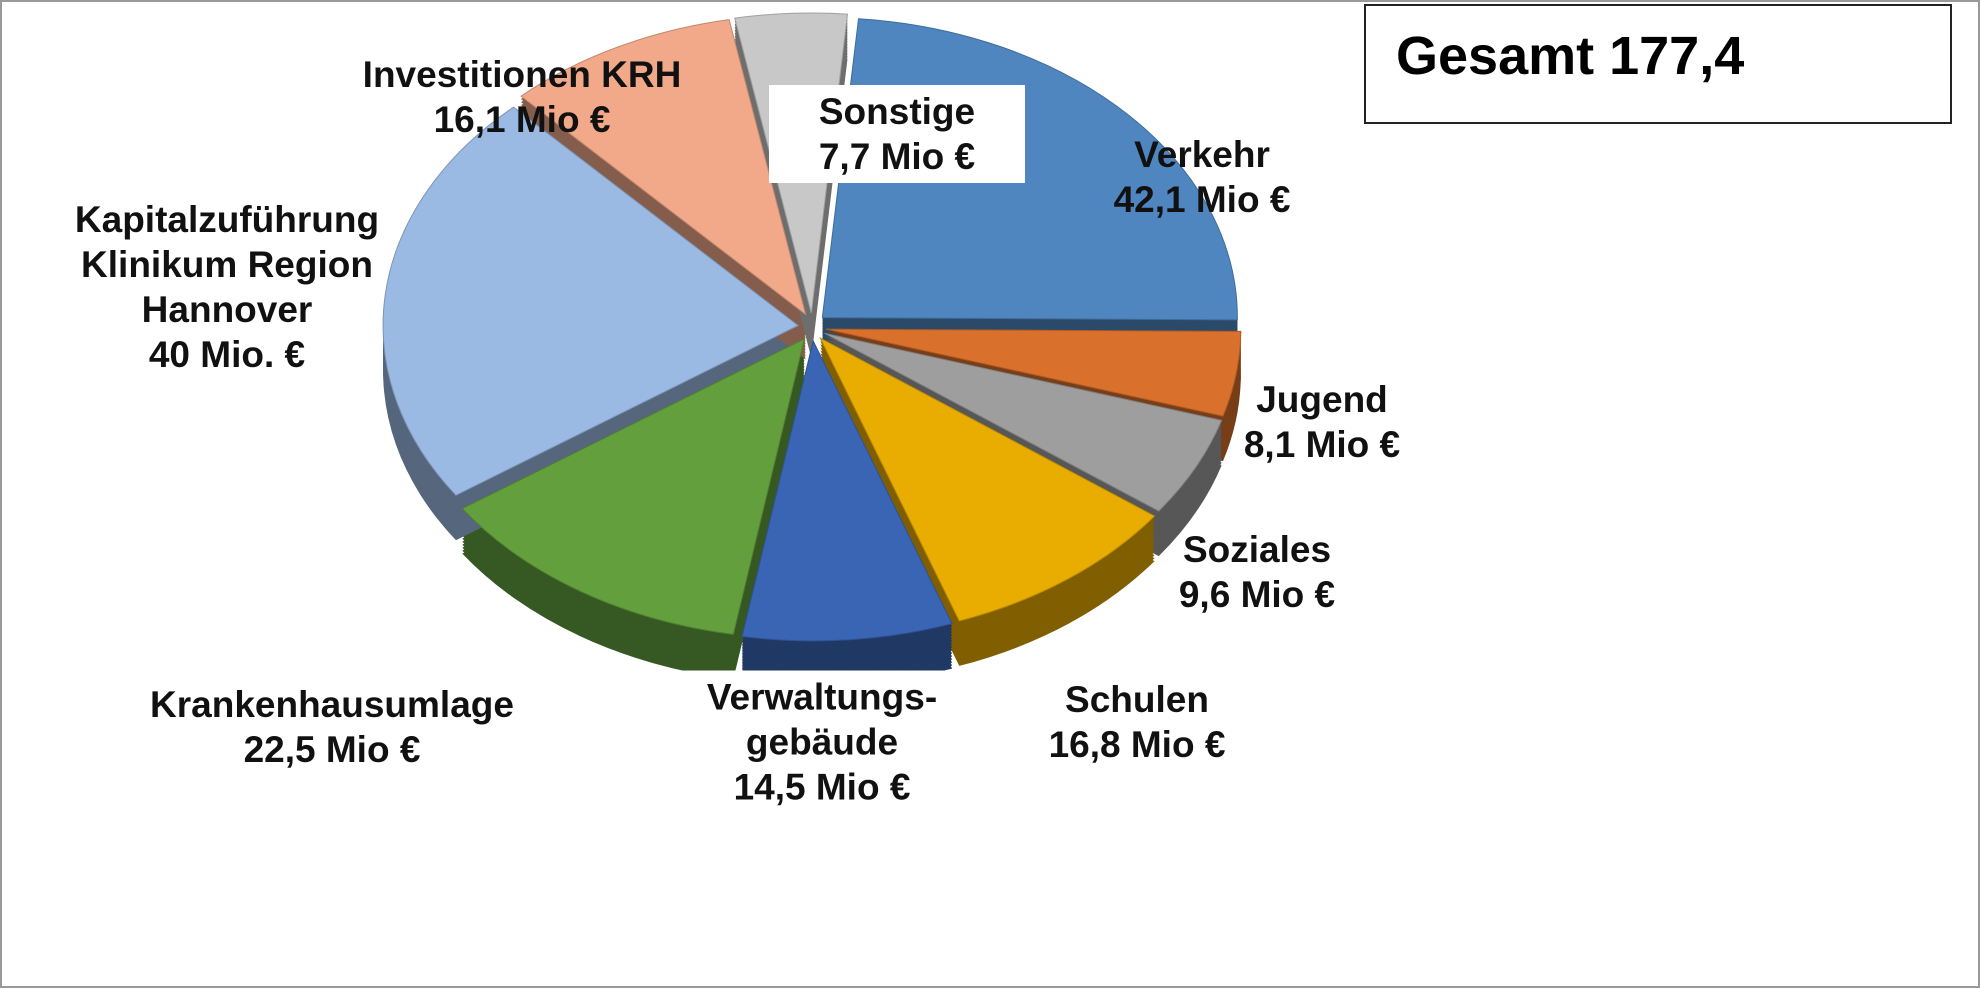 This screenshot has width=1980, height=988. What do you see at coordinates (897, 134) in the screenshot?
I see `data-label: Sonstige 7,7 Mio €` at bounding box center [897, 134].